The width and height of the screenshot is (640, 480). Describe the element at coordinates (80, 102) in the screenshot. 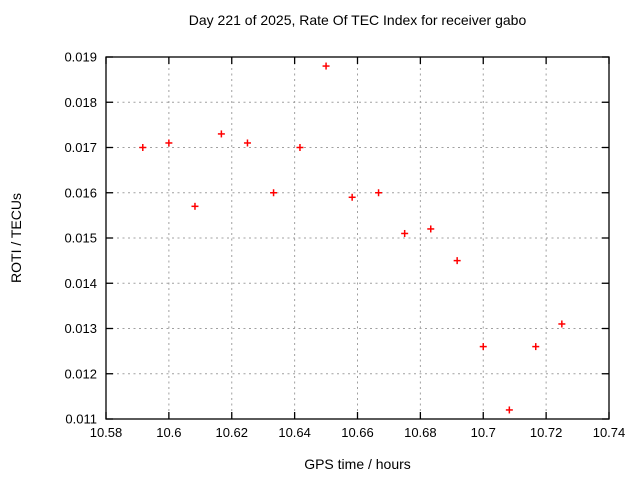

I see `y-tick-label-0.018: 0.018` at that location.